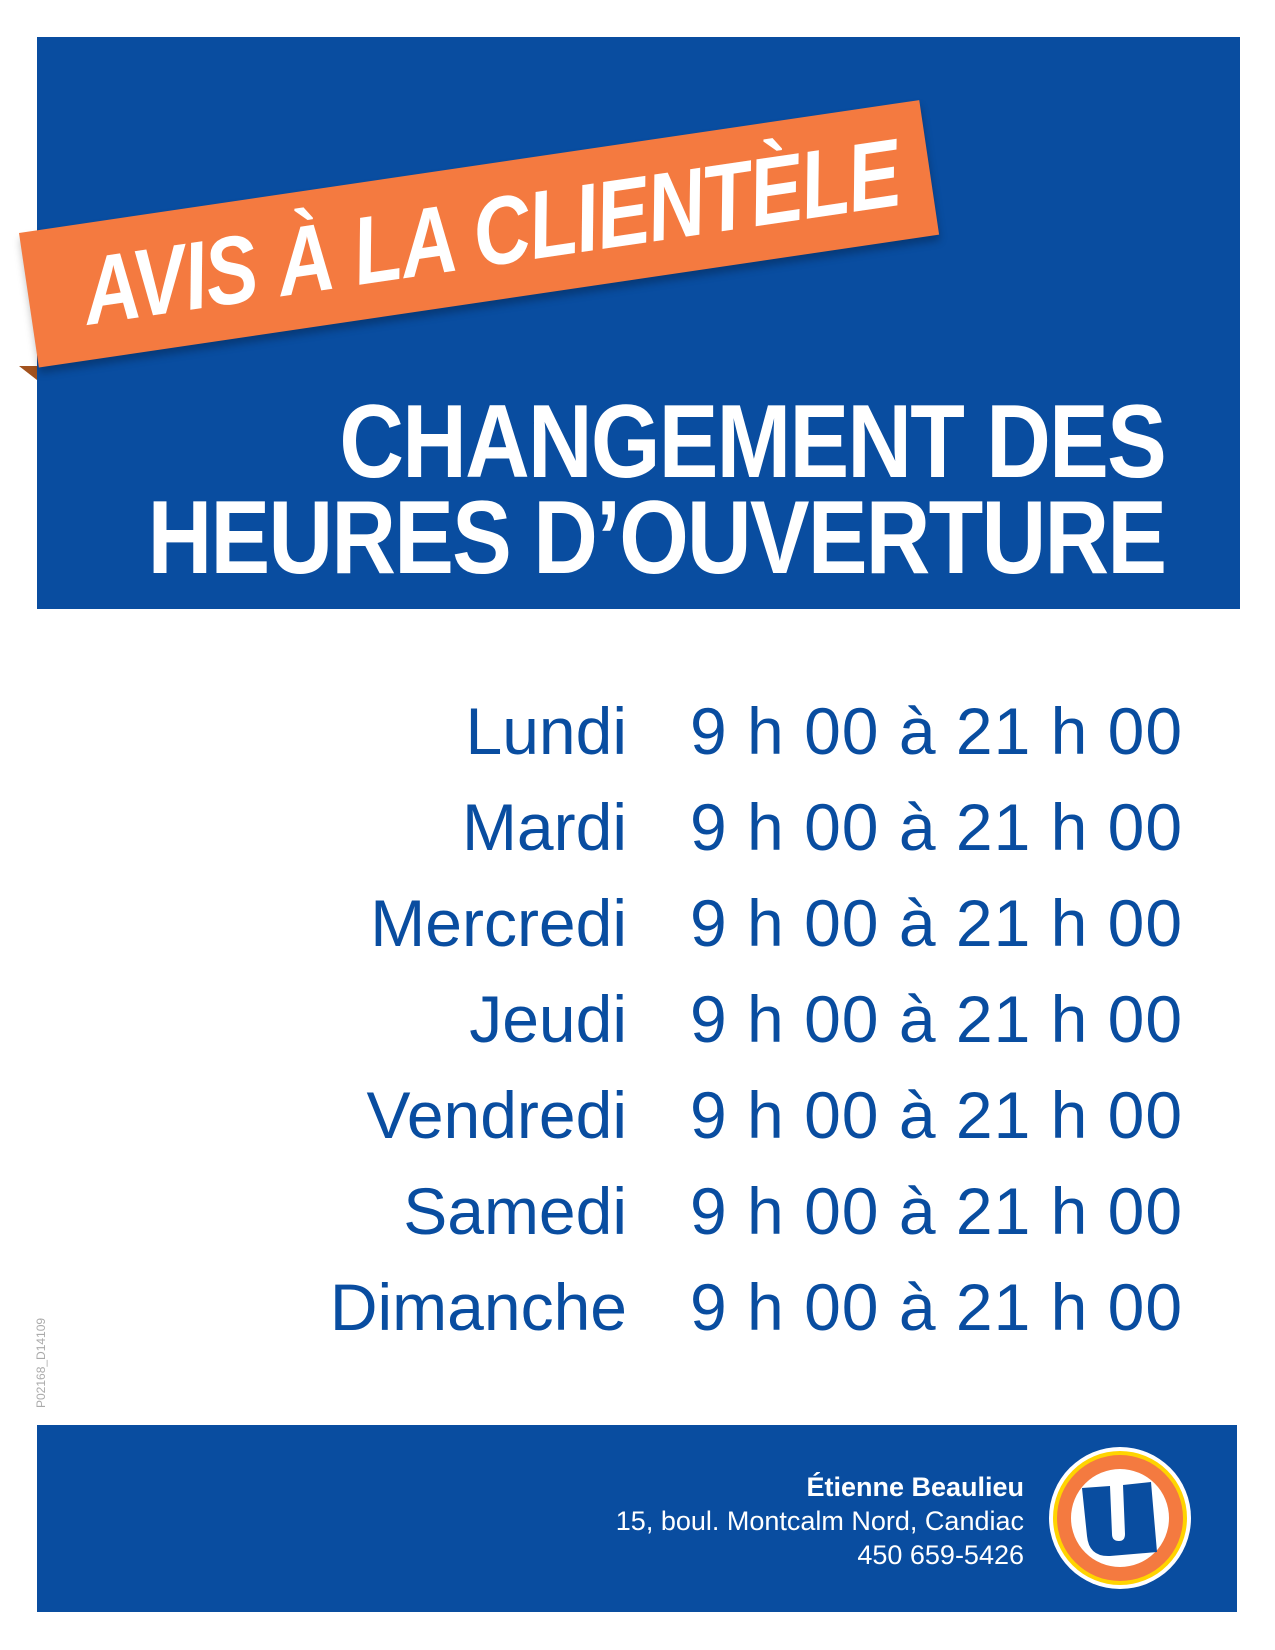 Image resolution: width=1275 pixels, height=1650 pixels. What do you see at coordinates (496, 1115) in the screenshot?
I see `day-label: Vendredi` at bounding box center [496, 1115].